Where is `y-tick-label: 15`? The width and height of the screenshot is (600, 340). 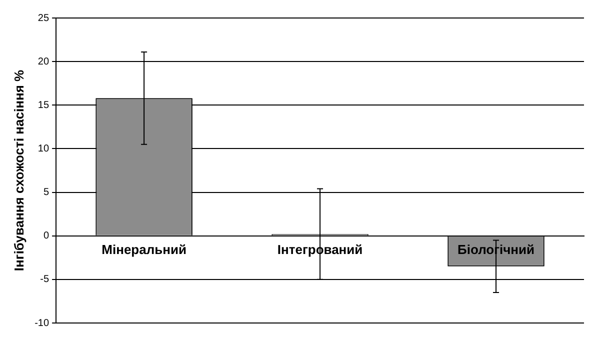 y-tick-label: 15 is located at coordinates (44, 105).